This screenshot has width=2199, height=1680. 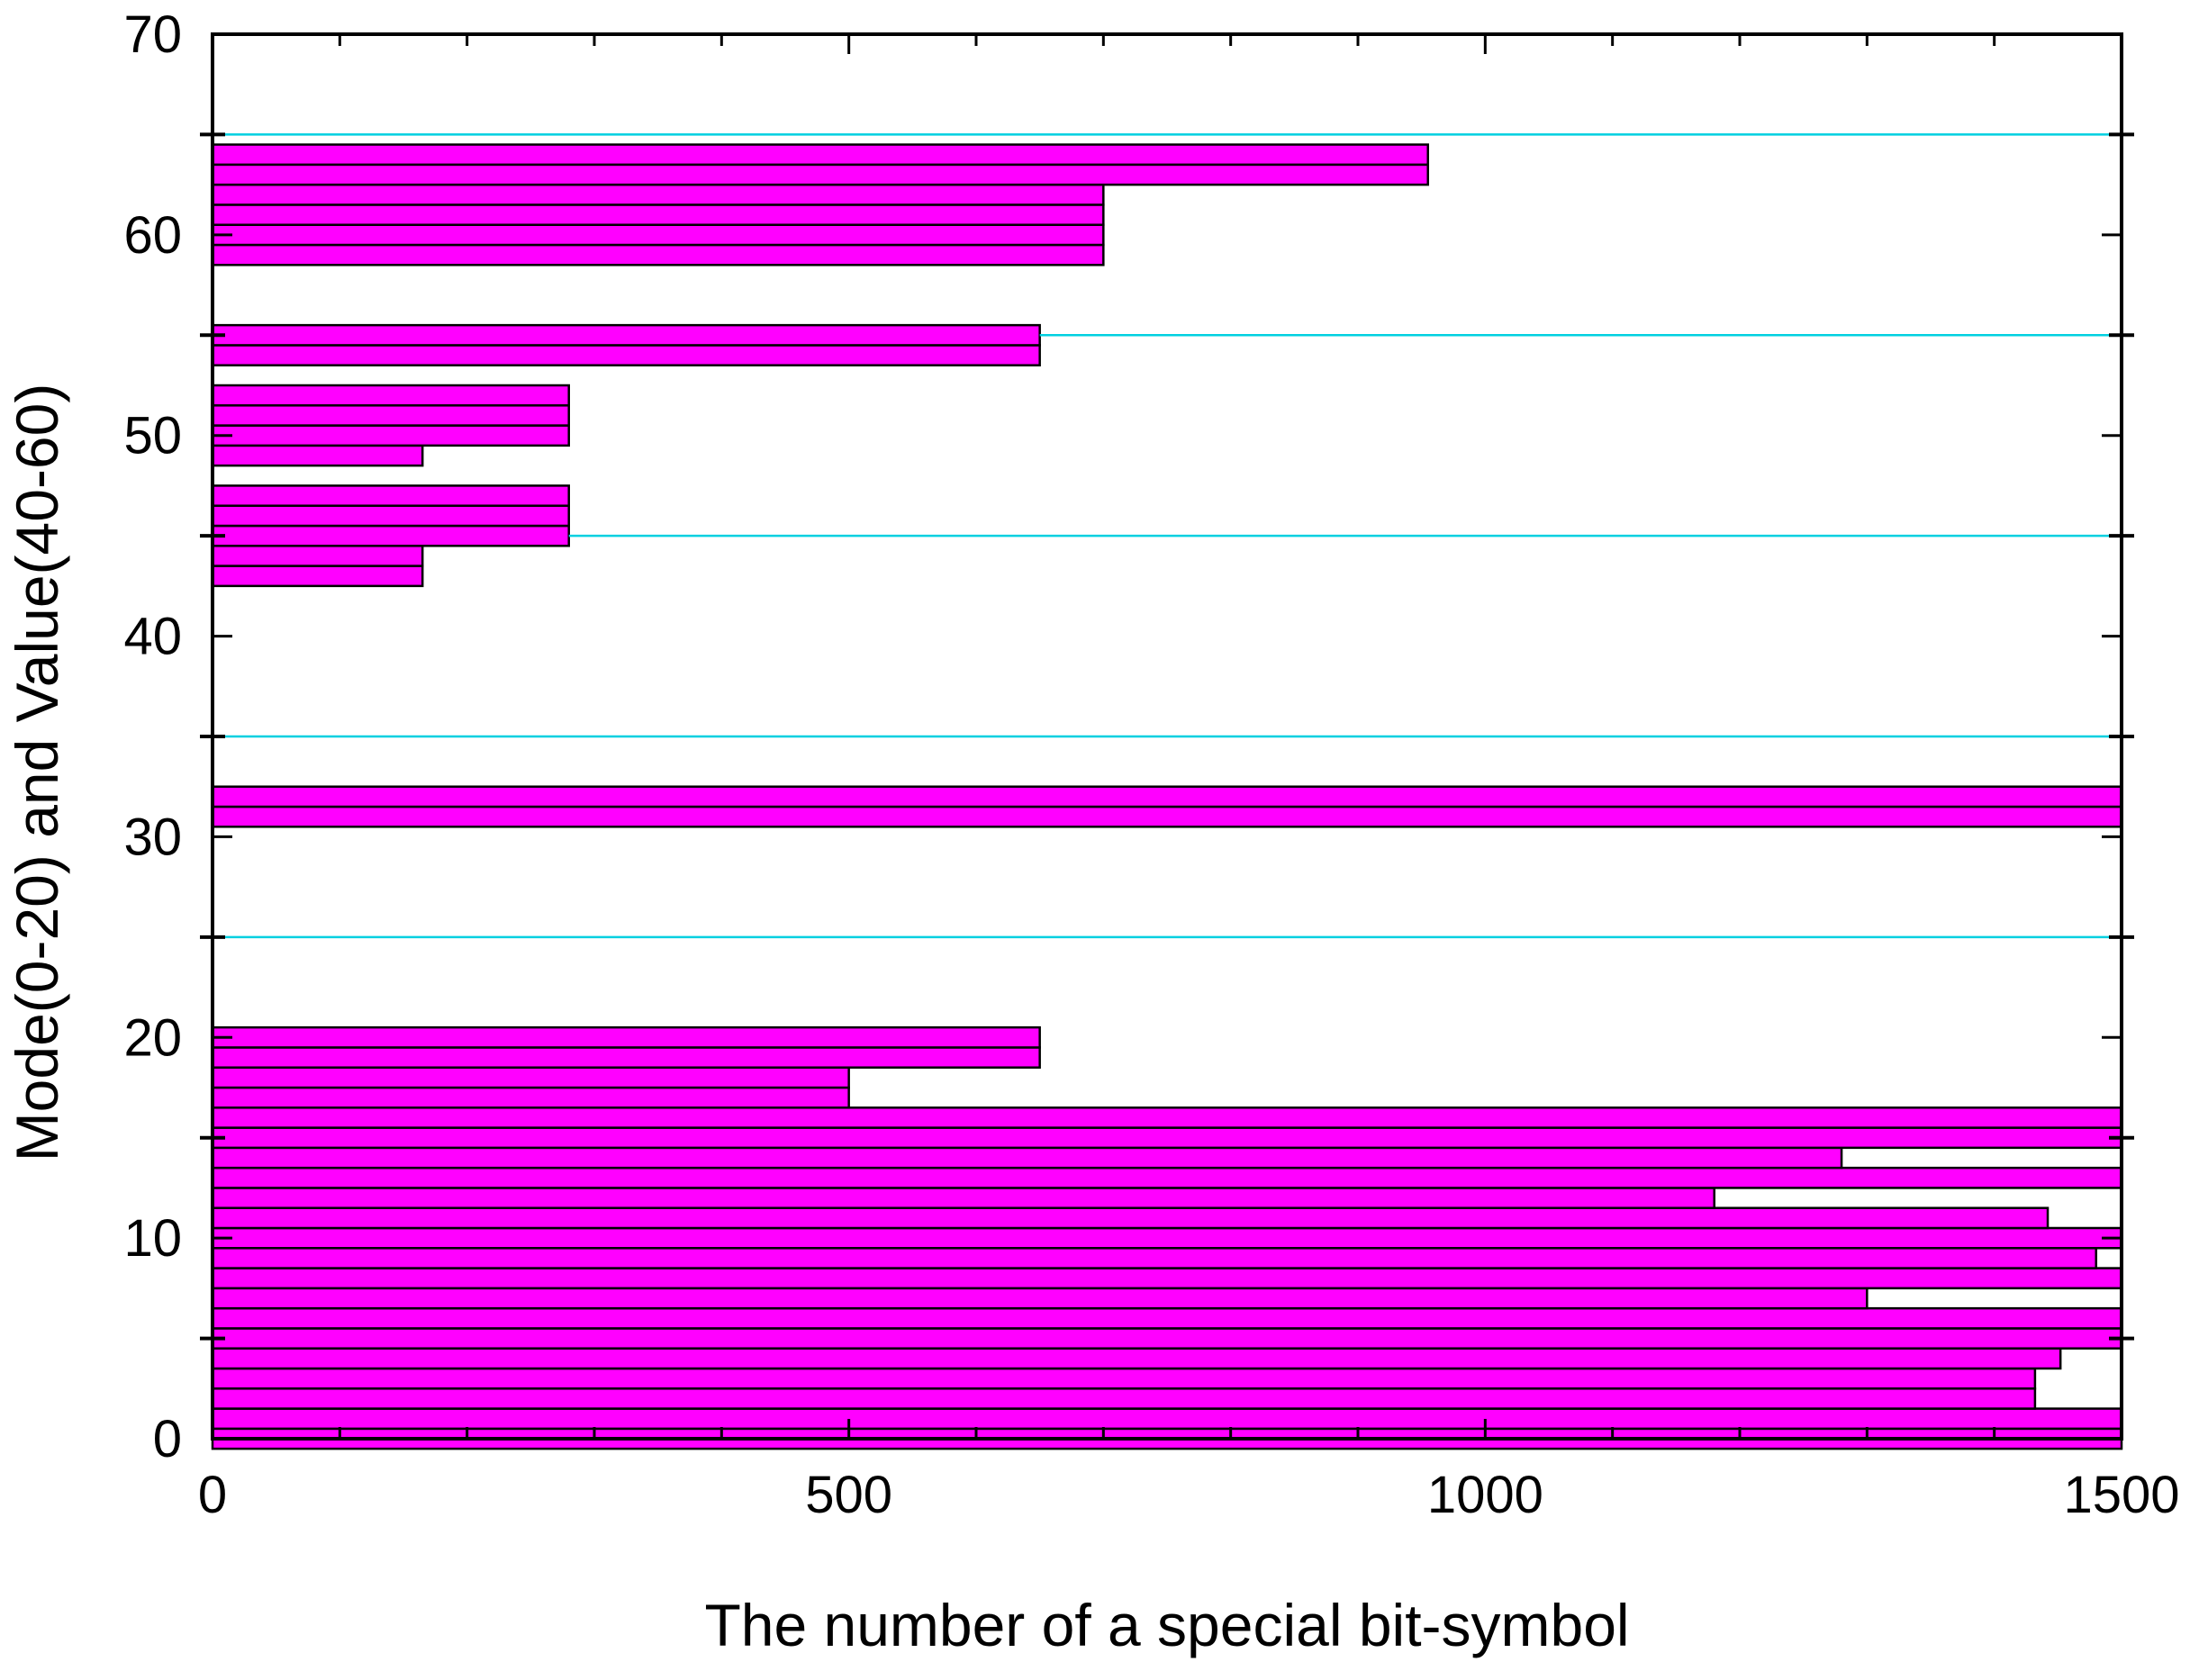 What do you see at coordinates (2121, 1495) in the screenshot?
I see `x-tick-label: 1500` at bounding box center [2121, 1495].